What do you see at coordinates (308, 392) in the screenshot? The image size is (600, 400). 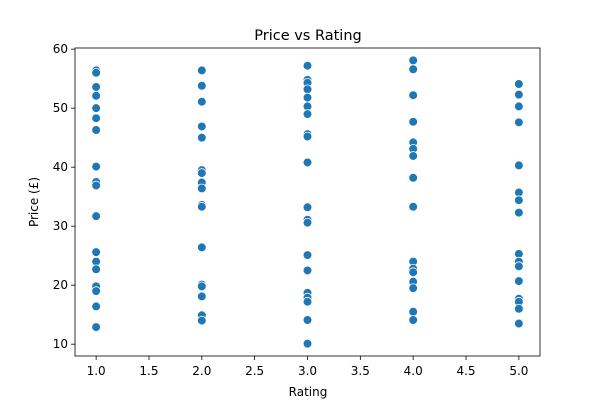 I see `x-axis-label: Rating` at bounding box center [308, 392].